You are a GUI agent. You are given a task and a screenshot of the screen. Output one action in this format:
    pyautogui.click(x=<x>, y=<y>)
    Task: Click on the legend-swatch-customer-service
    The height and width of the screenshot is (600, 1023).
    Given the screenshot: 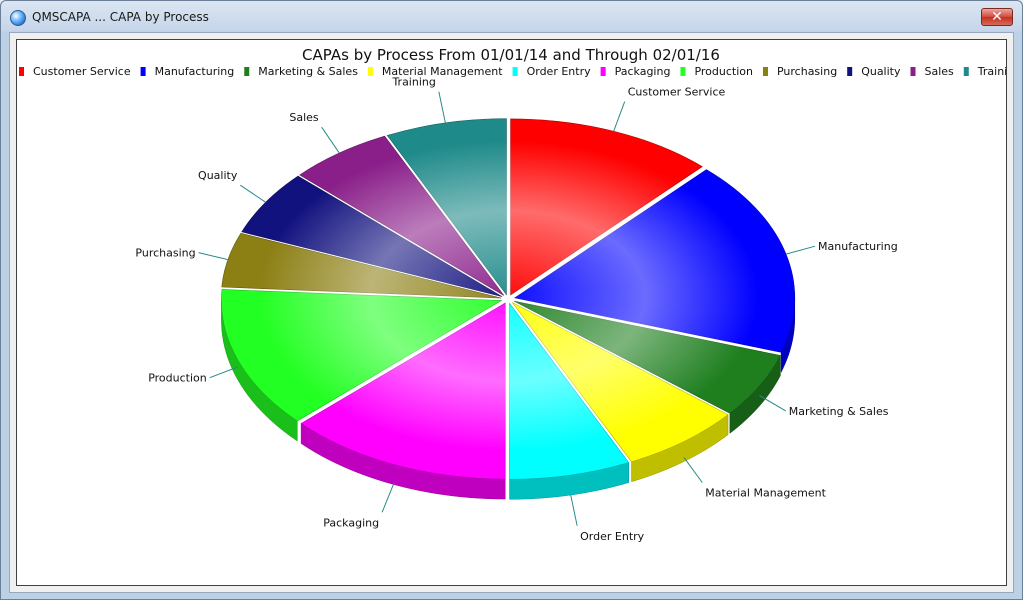 What is the action you would take?
    pyautogui.click(x=21, y=71)
    